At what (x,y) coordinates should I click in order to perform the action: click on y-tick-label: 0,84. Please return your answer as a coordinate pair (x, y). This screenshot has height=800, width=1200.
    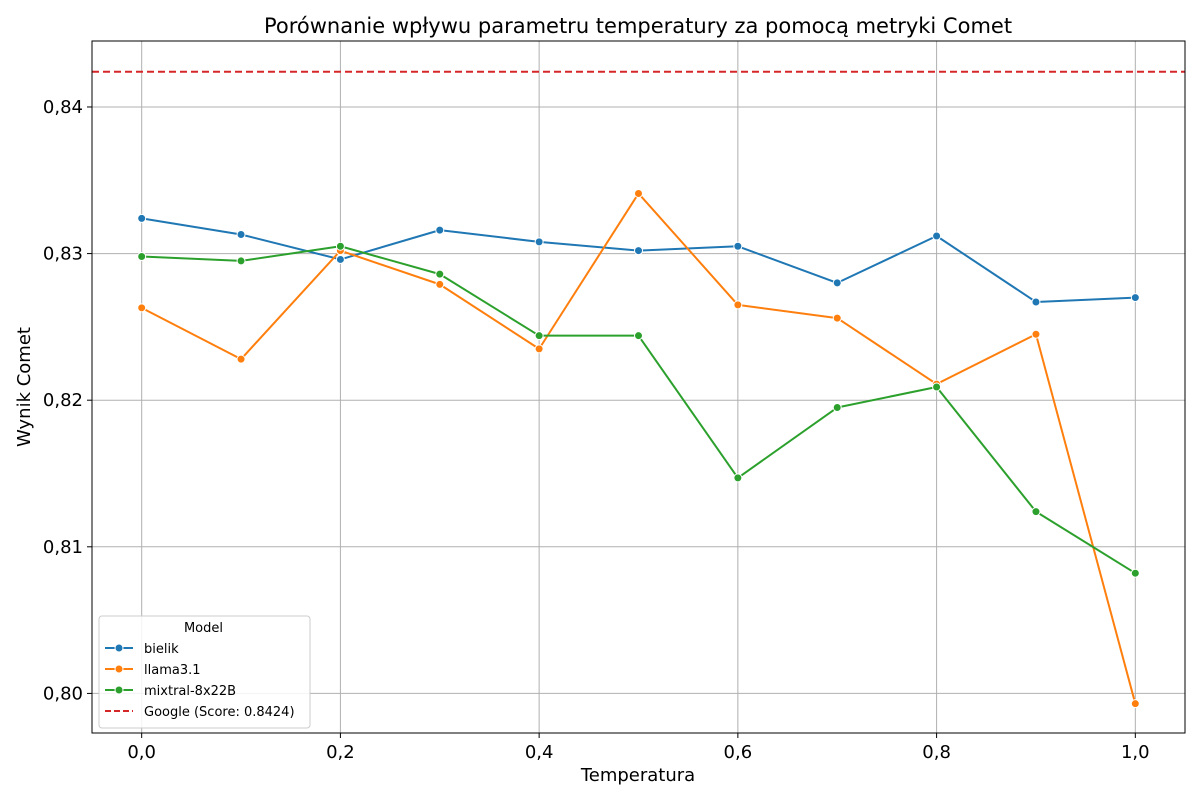
    Looking at the image, I should click on (63, 107).